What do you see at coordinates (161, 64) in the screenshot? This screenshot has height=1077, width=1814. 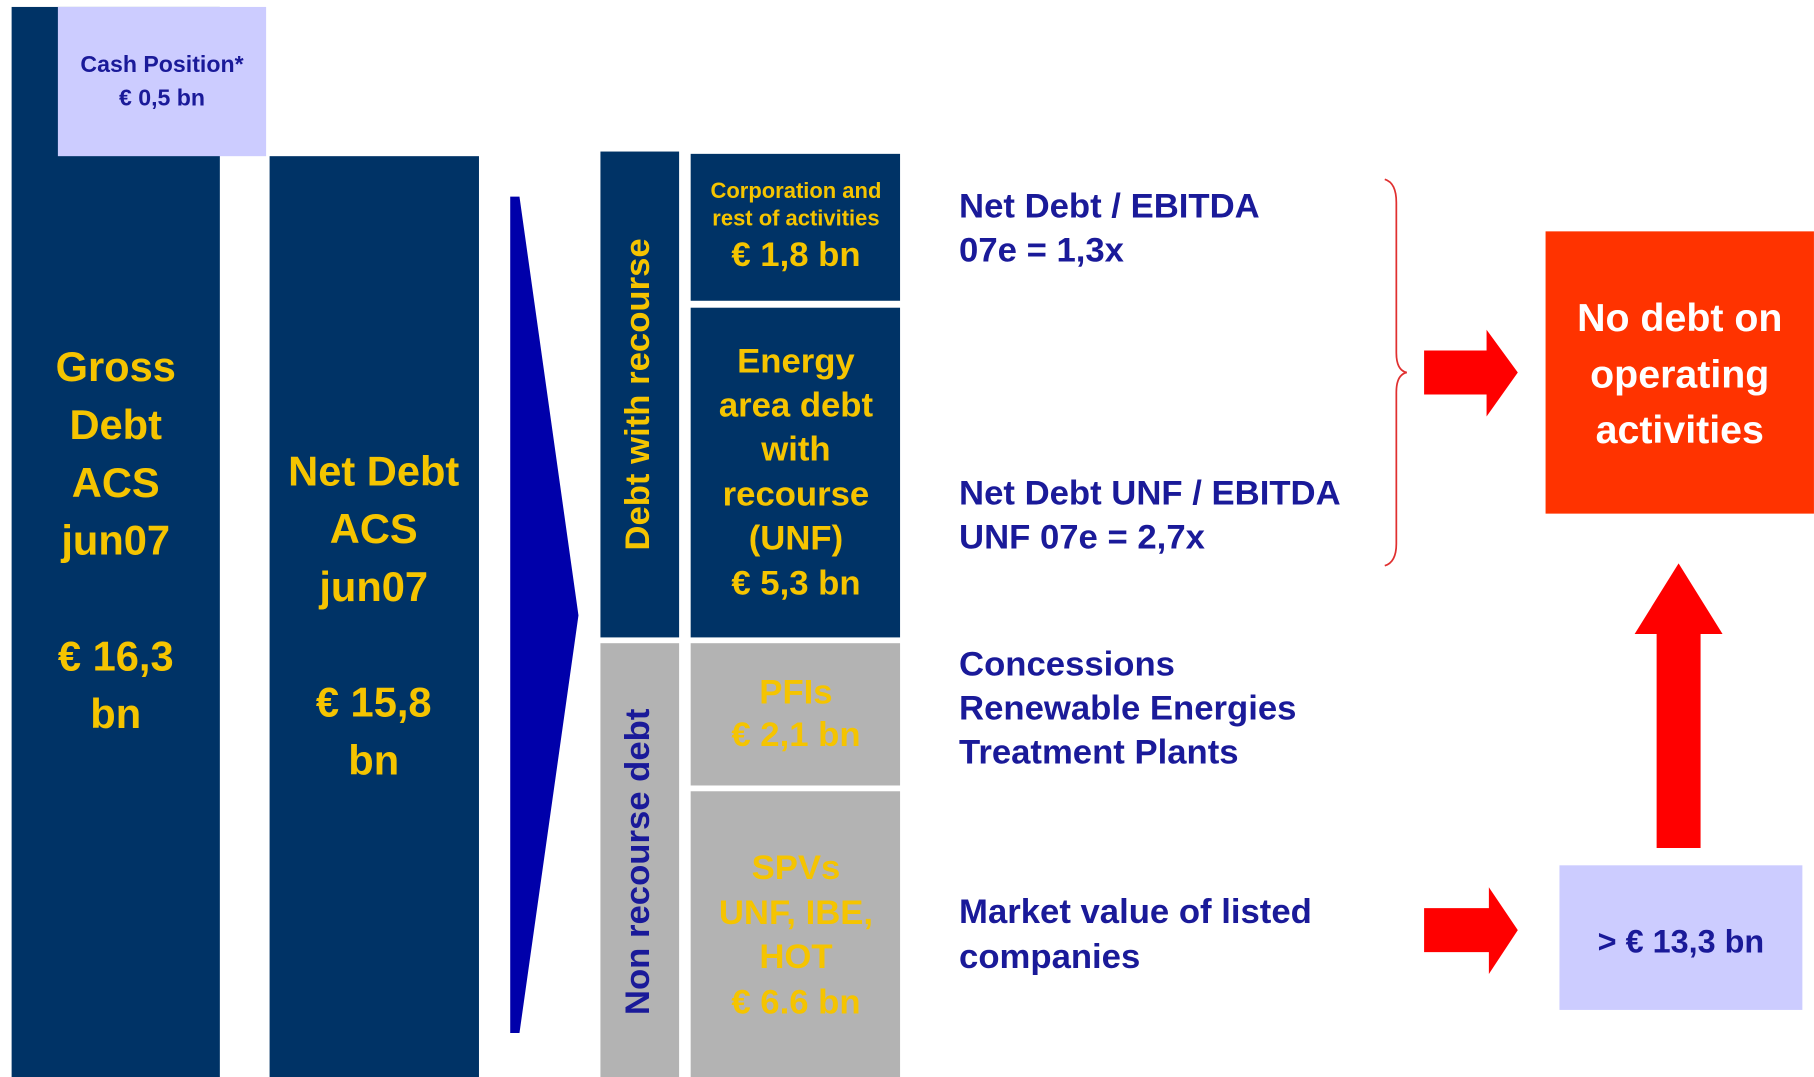 I see `cash-label: Cash Position*` at bounding box center [161, 64].